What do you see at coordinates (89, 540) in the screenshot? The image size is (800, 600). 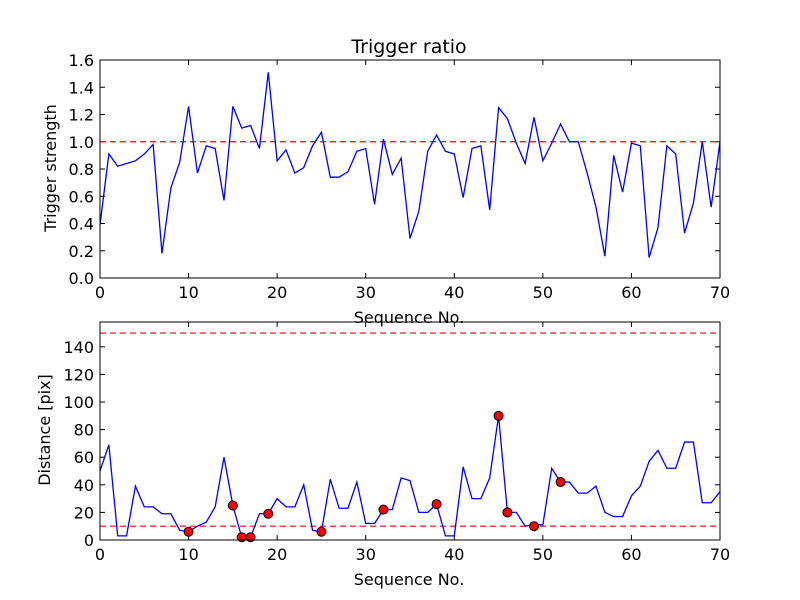 I see `y-tick-label: 0` at bounding box center [89, 540].